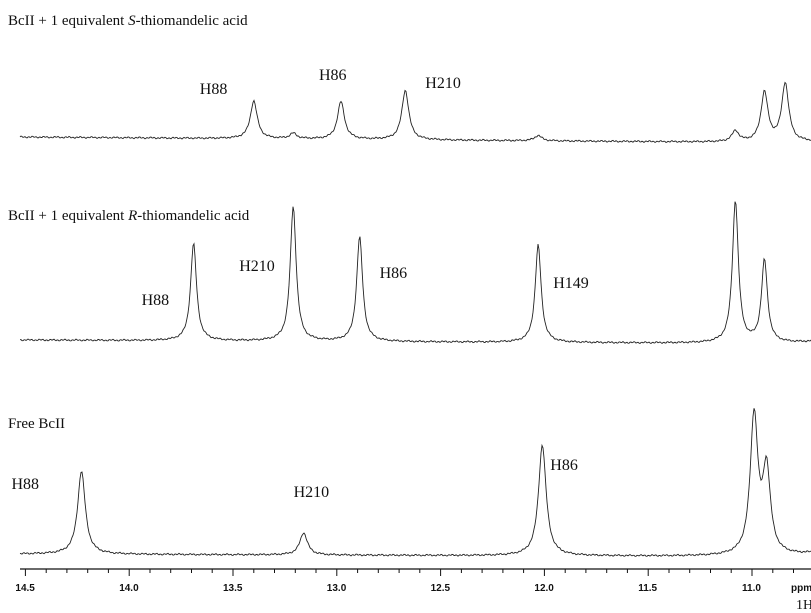 Image resolution: width=811 pixels, height=613 pixels. I want to click on corner-label: 1H, so click(803, 605).